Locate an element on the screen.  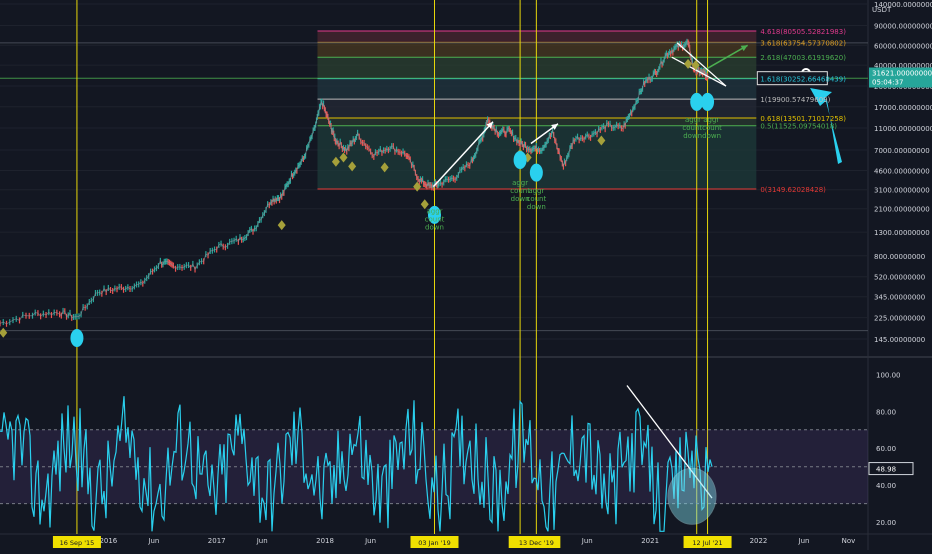
big-cyan-arrow is located at coordinates (826, 126).